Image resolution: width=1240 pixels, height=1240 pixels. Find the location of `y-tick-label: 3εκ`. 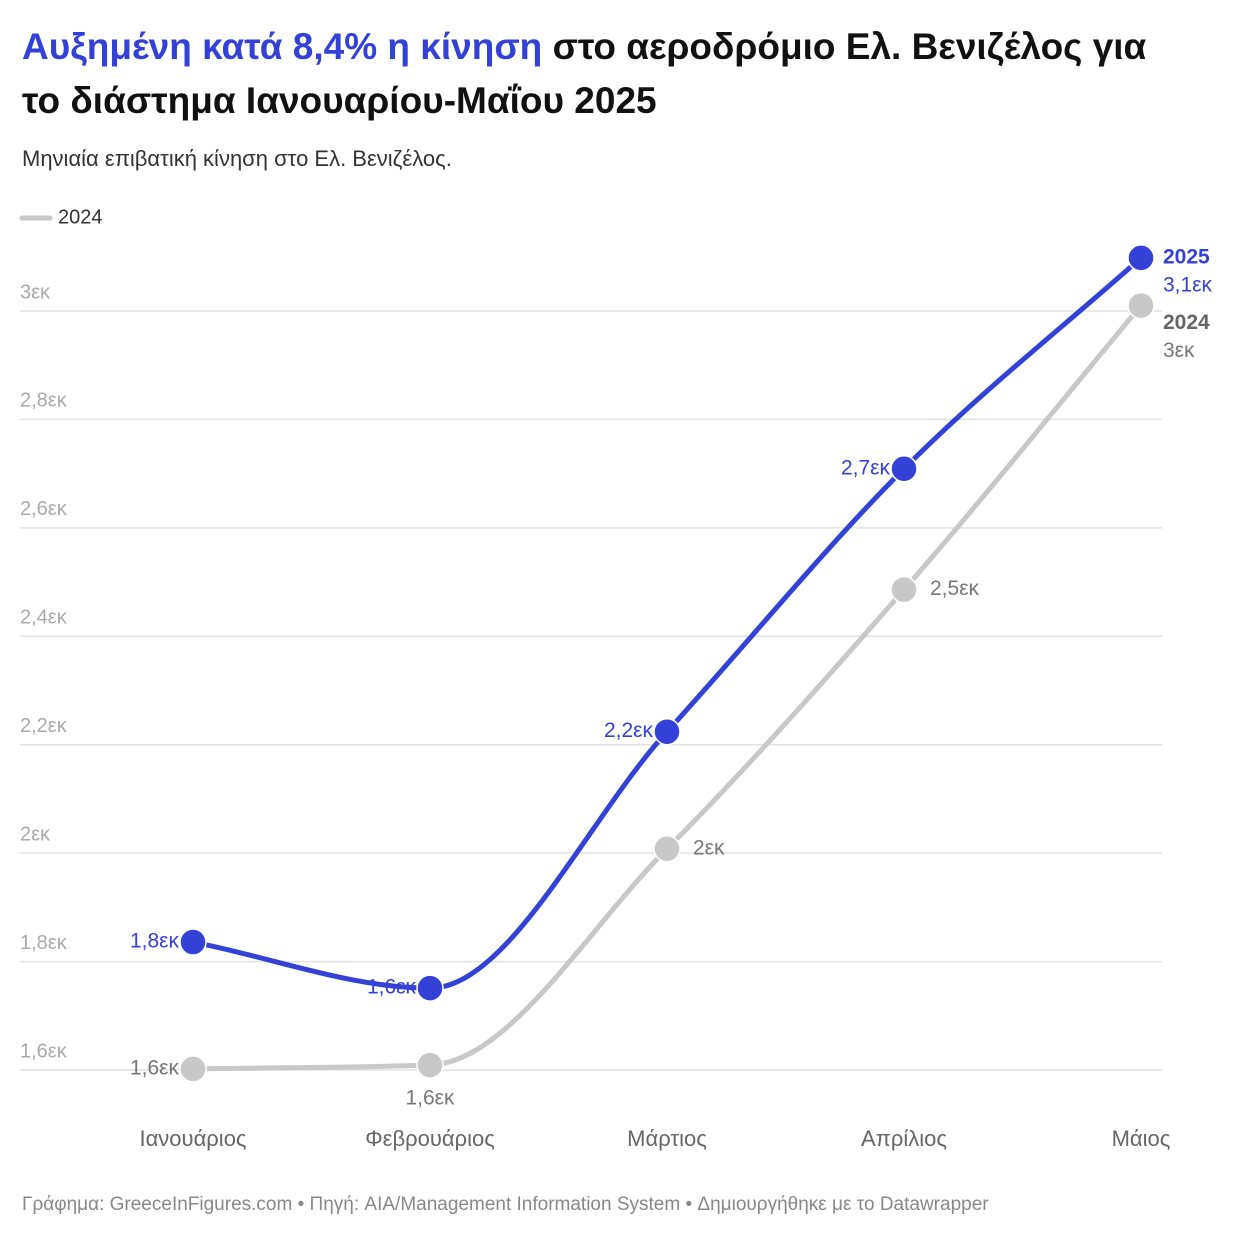

y-tick-label: 3εκ is located at coordinates (35, 292).